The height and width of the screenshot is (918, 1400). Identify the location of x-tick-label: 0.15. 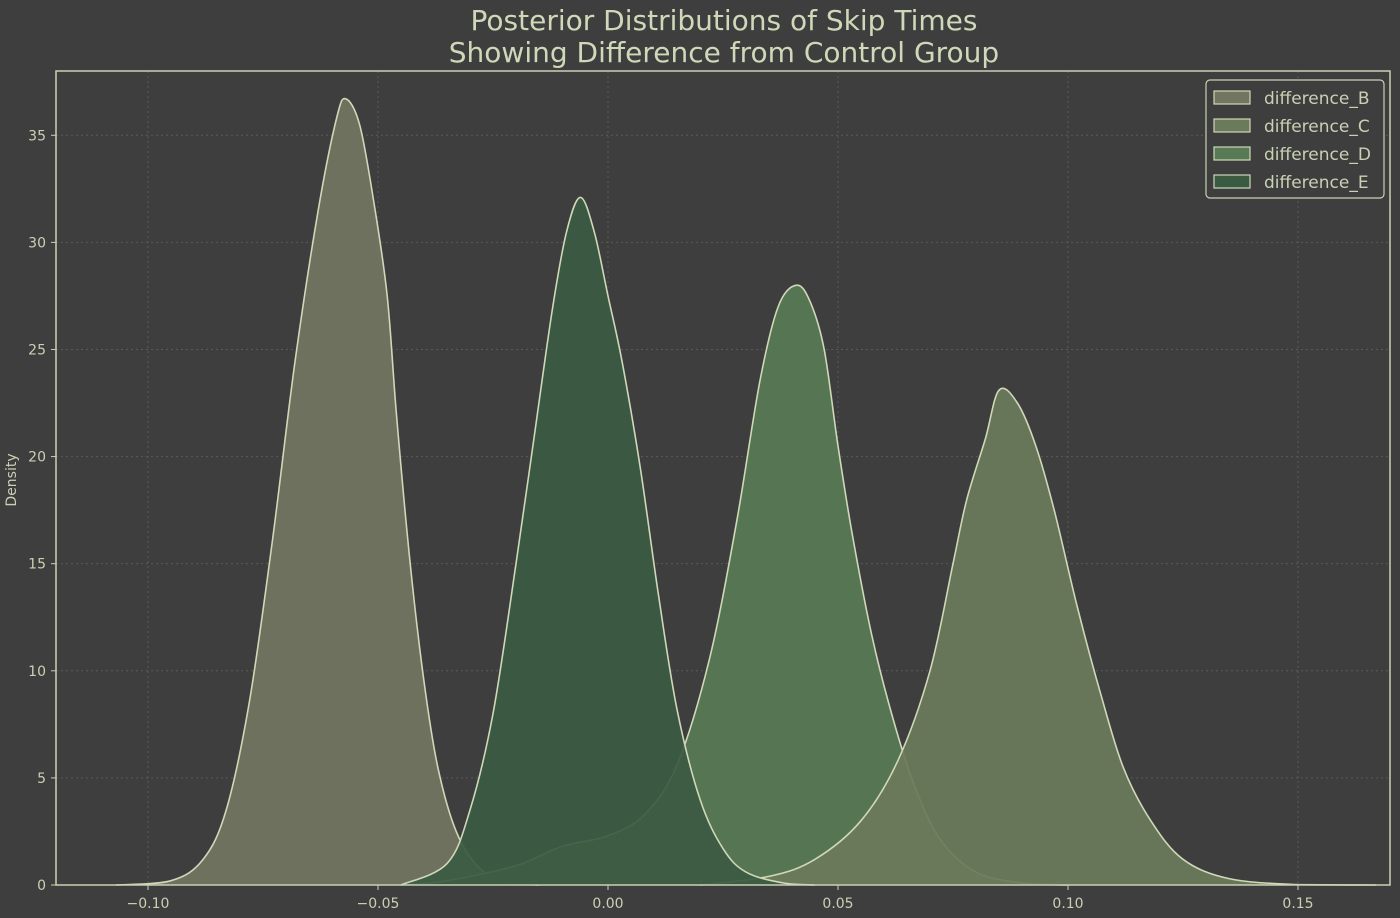
(1297, 904).